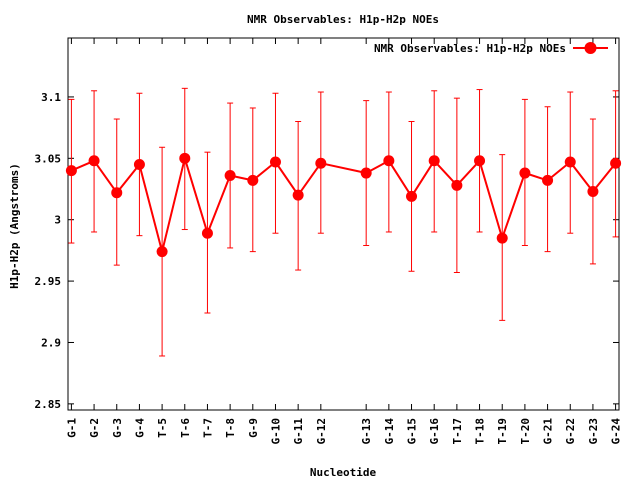 The width and height of the screenshot is (640, 480). What do you see at coordinates (434, 431) in the screenshot?
I see `x-tick-label: G-16` at bounding box center [434, 431].